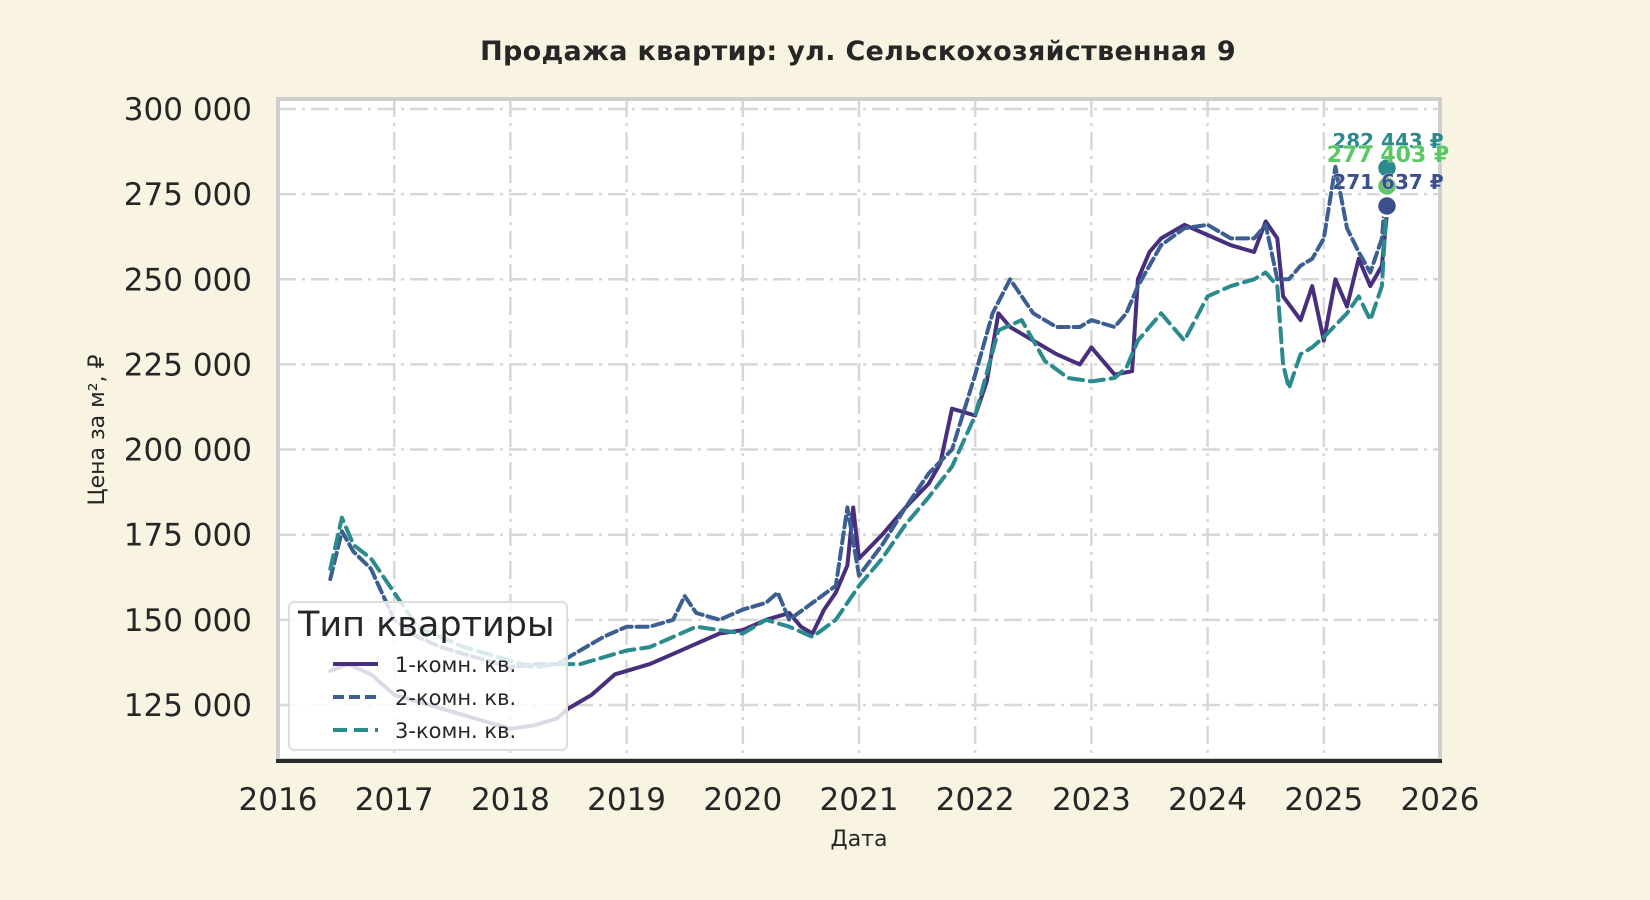 This screenshot has height=900, width=1650. I want to click on x-tick-label: 2021, so click(859, 800).